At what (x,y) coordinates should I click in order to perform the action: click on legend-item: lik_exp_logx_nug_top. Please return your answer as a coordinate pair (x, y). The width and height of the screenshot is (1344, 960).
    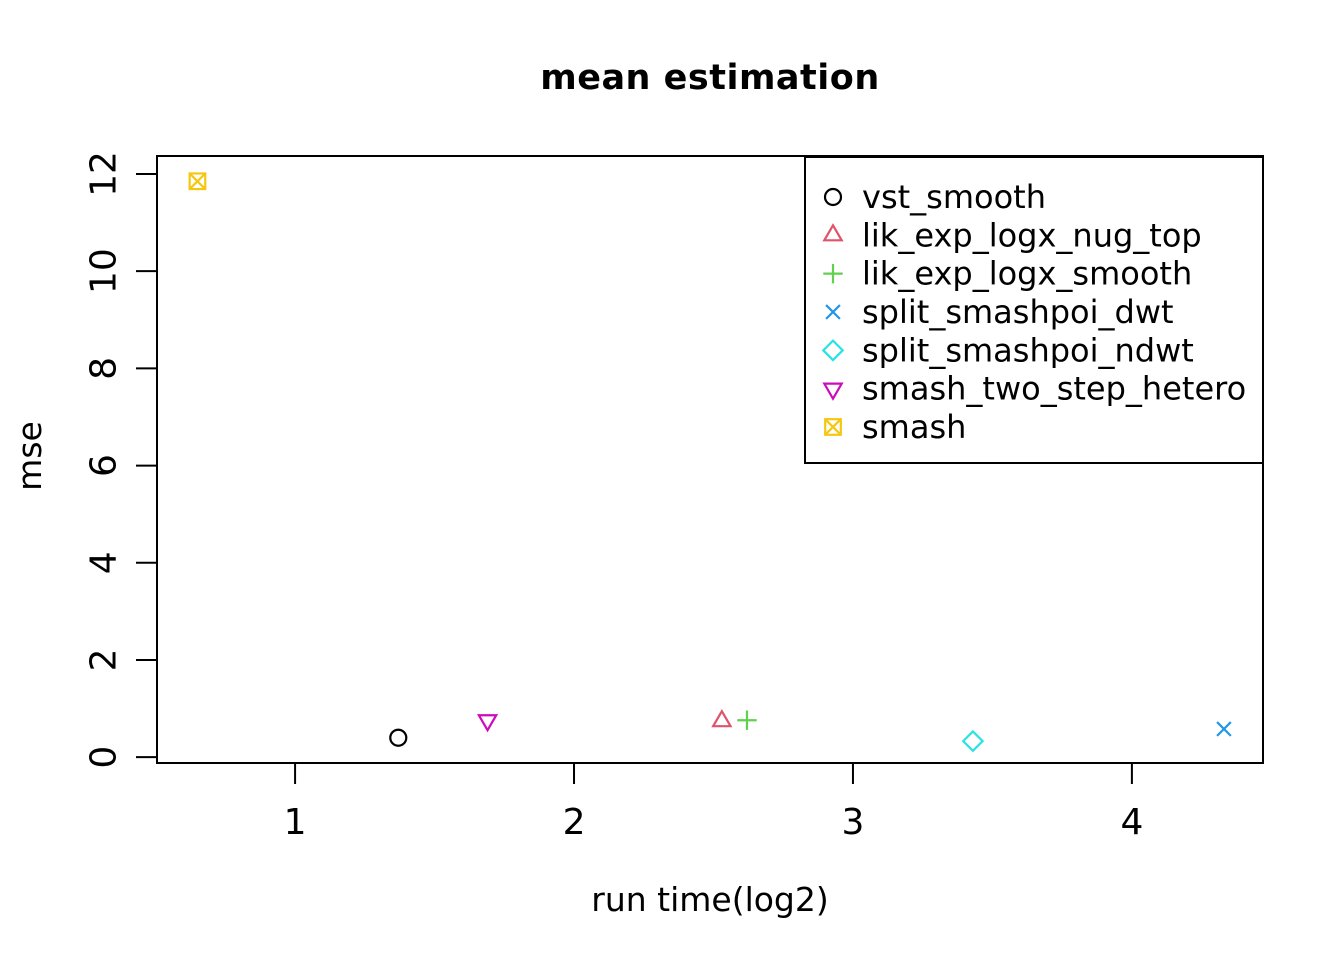
    Looking at the image, I should click on (1012, 235).